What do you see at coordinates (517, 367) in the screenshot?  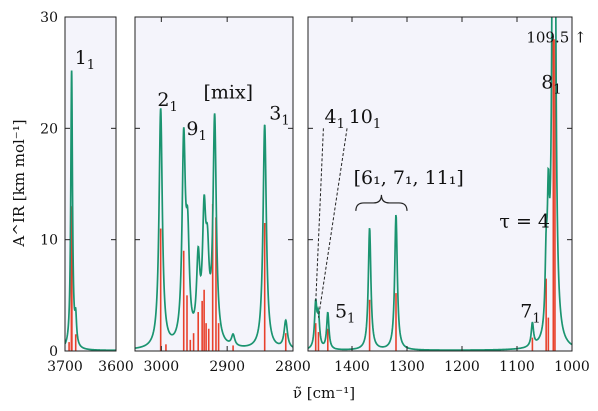 I see `x-tick-label: 1100` at bounding box center [517, 367].